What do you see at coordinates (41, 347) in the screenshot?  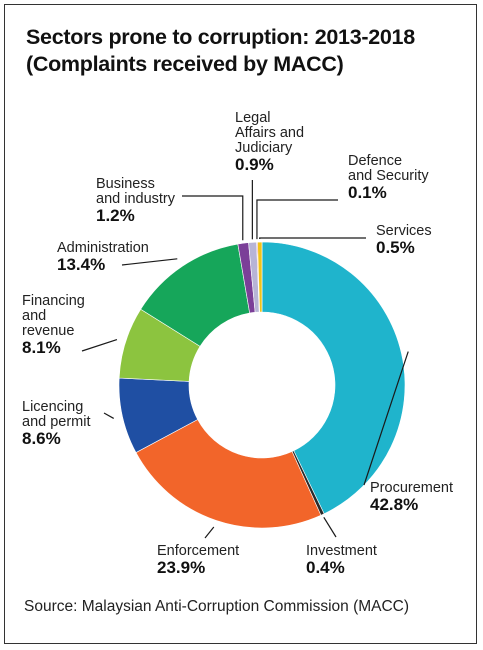 I see `value-financing-and-revenue: 8.1%` at bounding box center [41, 347].